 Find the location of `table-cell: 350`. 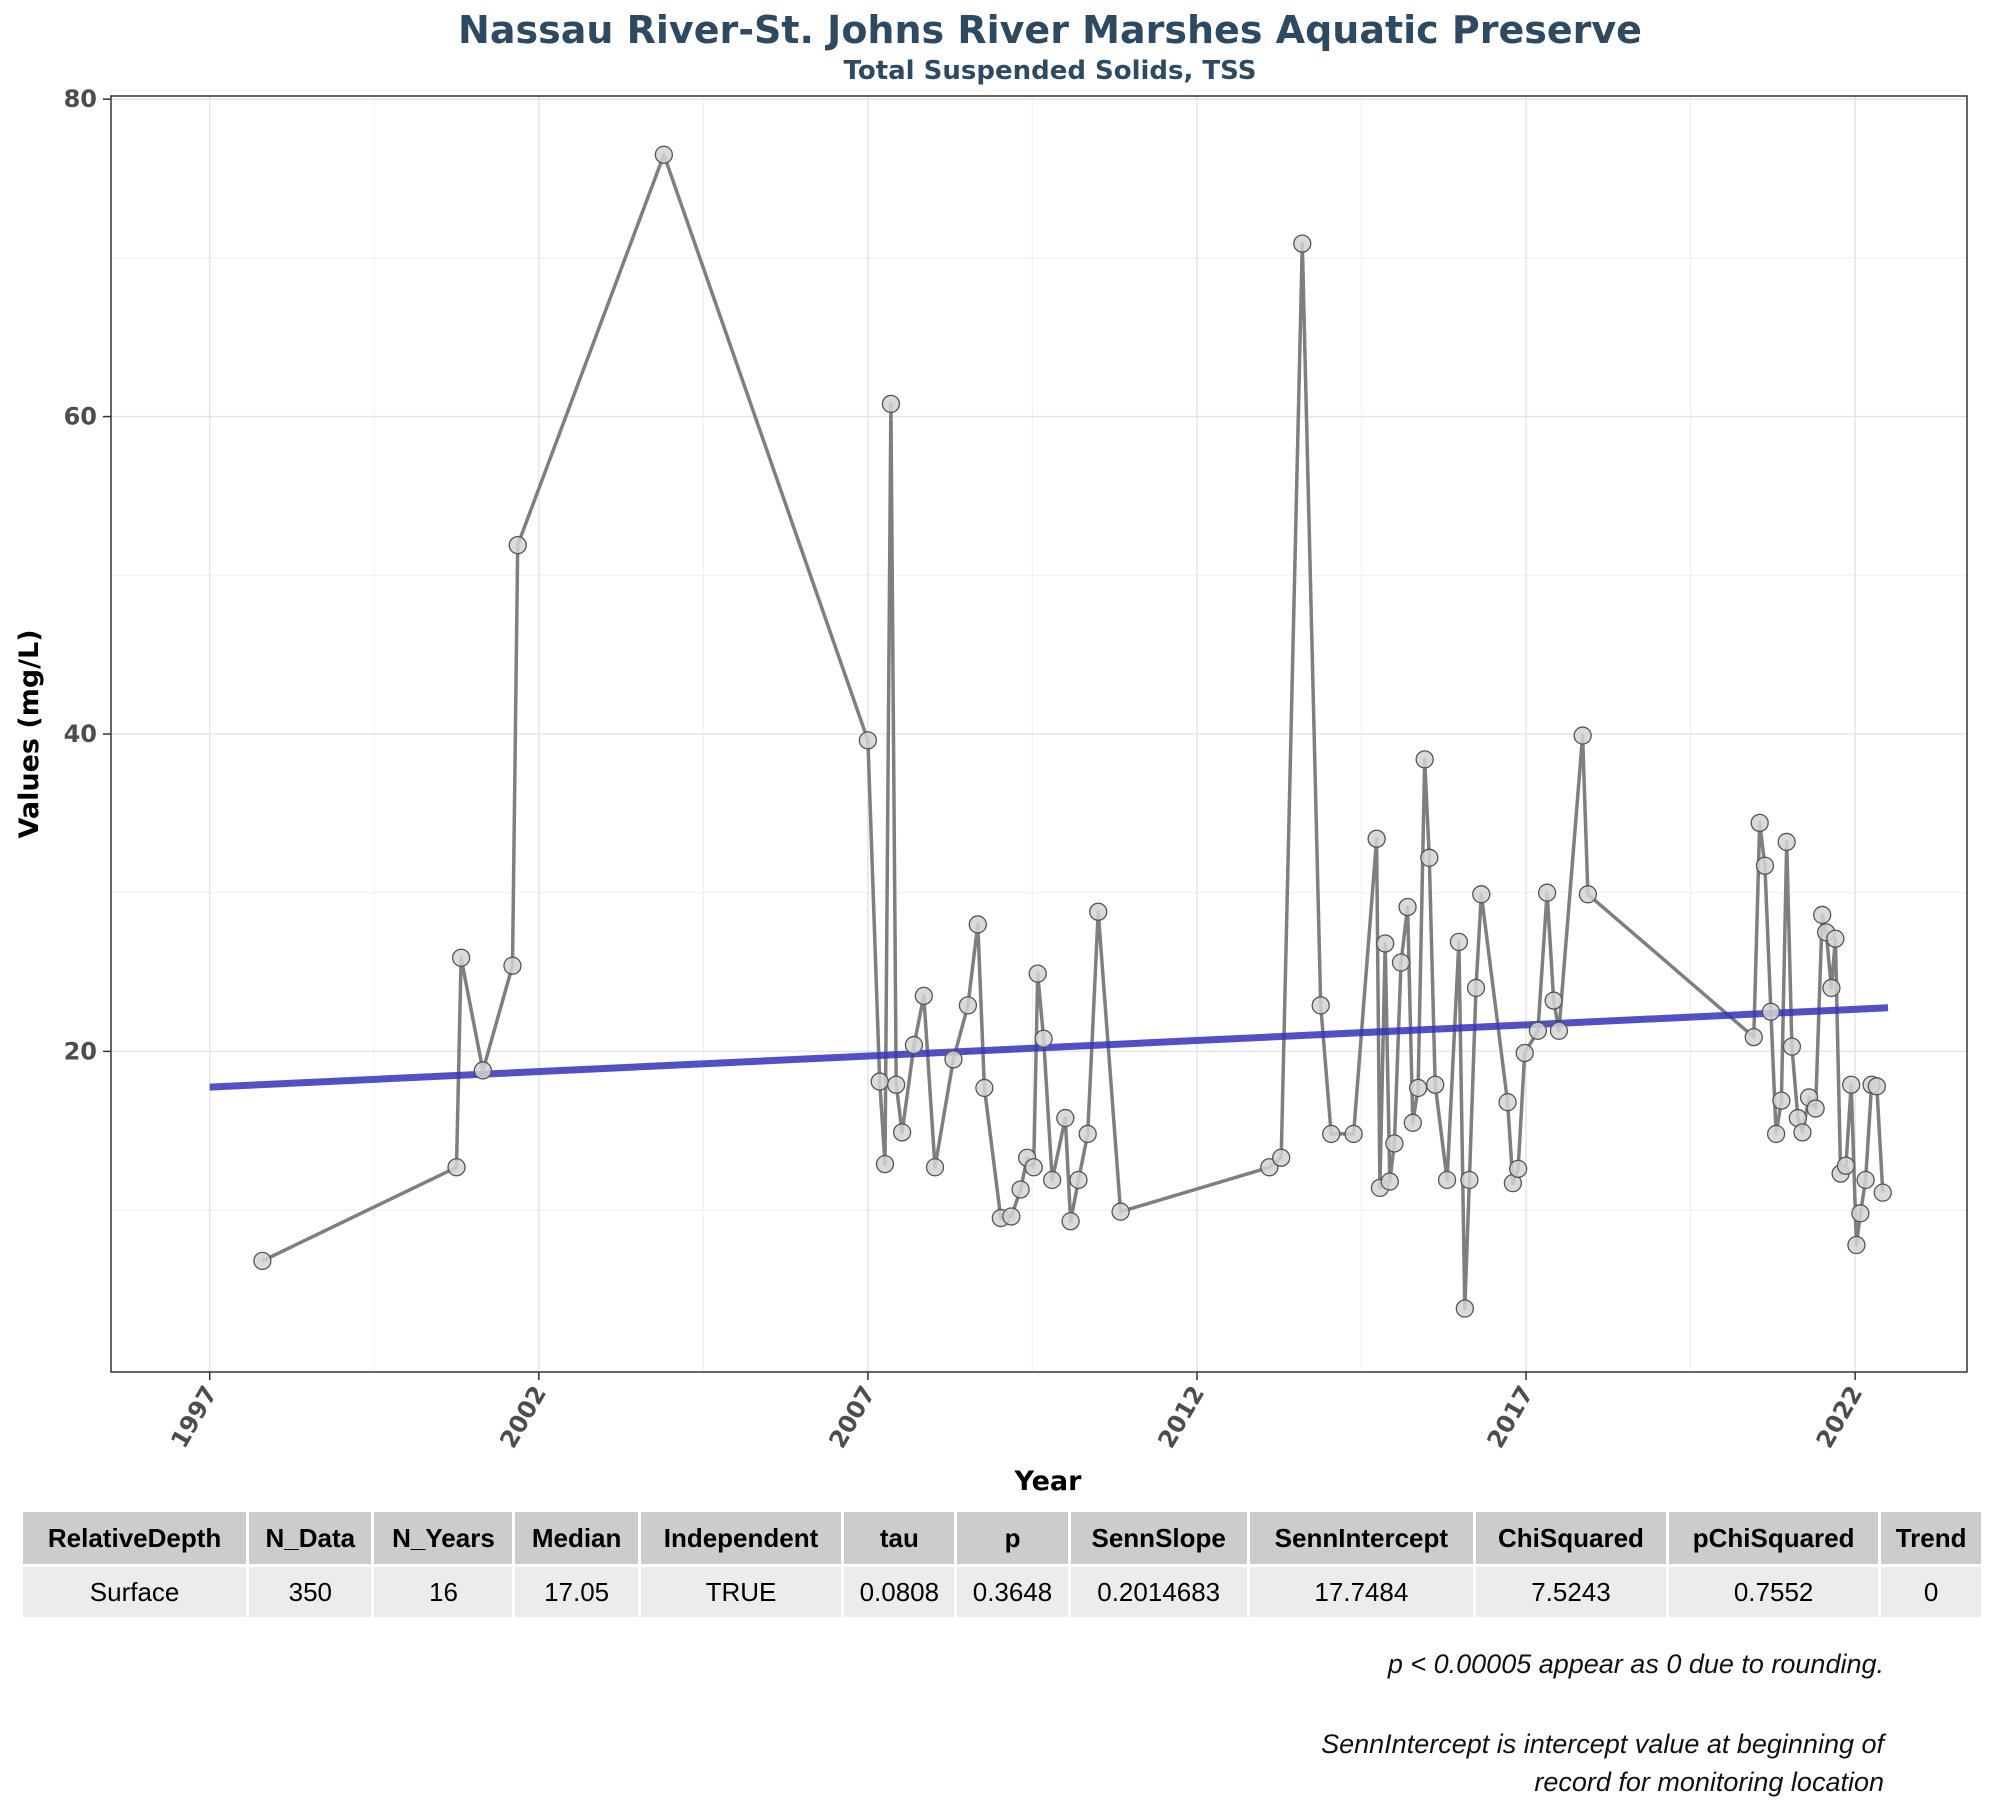

table-cell: 350 is located at coordinates (310, 1592).